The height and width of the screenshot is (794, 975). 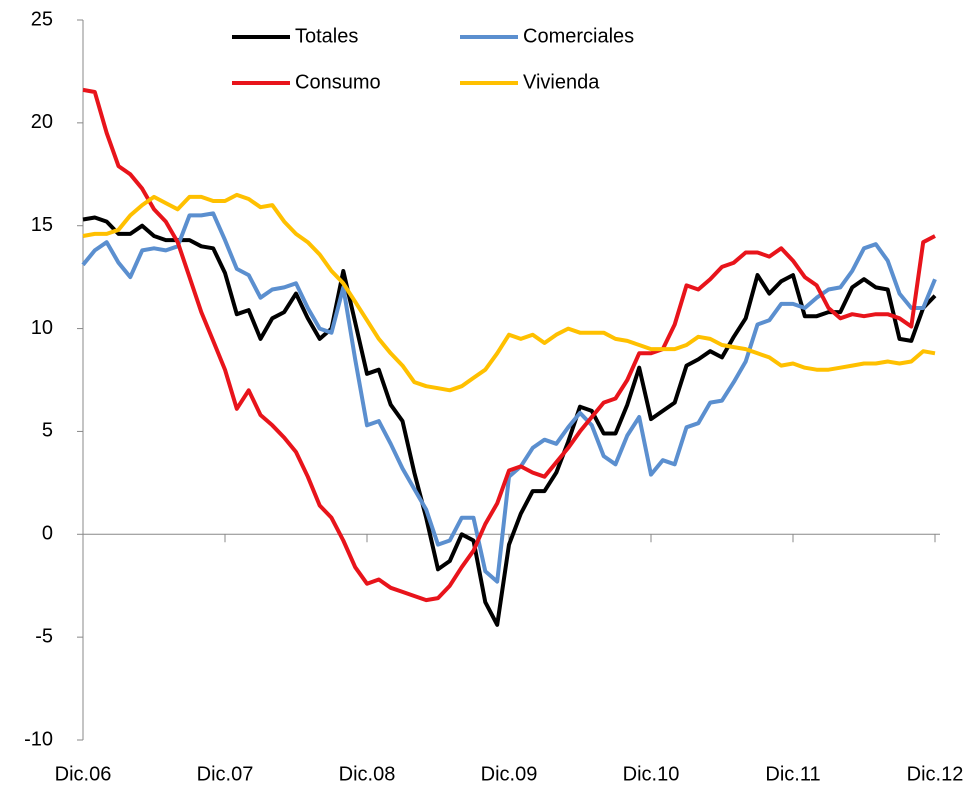 What do you see at coordinates (83, 774) in the screenshot?
I see `x-tick-label: Dic.06` at bounding box center [83, 774].